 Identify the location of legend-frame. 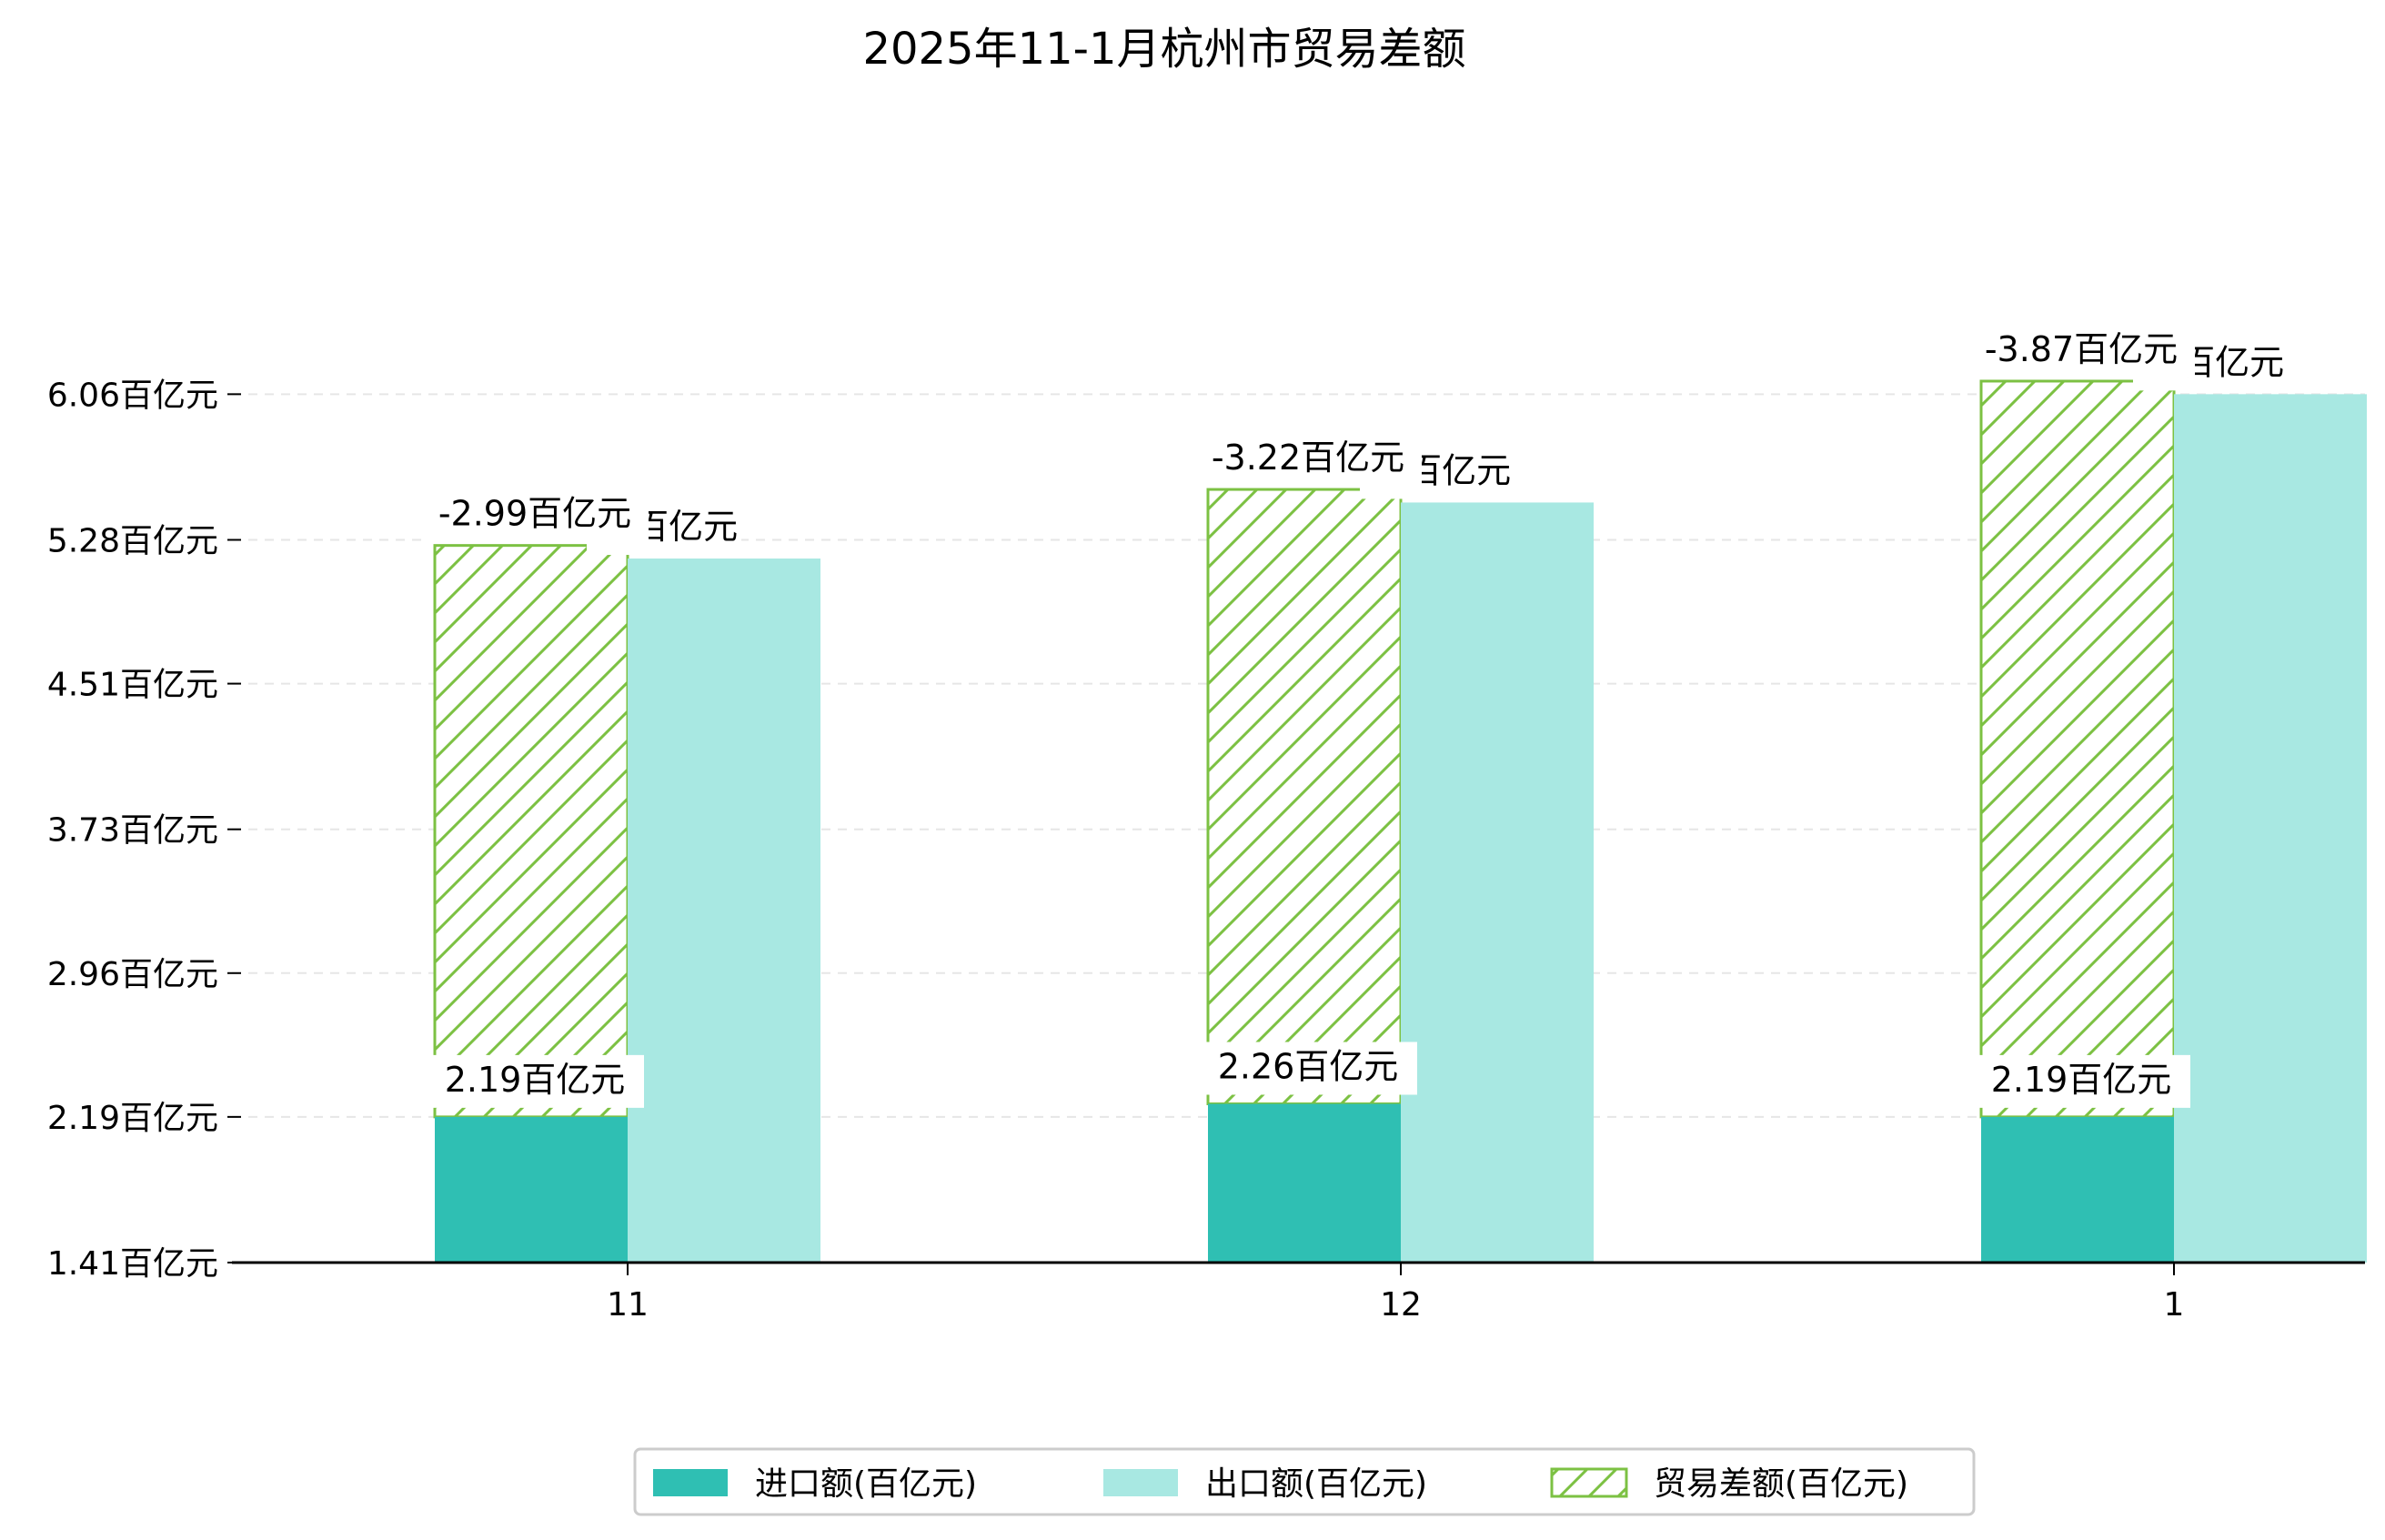
(1304, 1481).